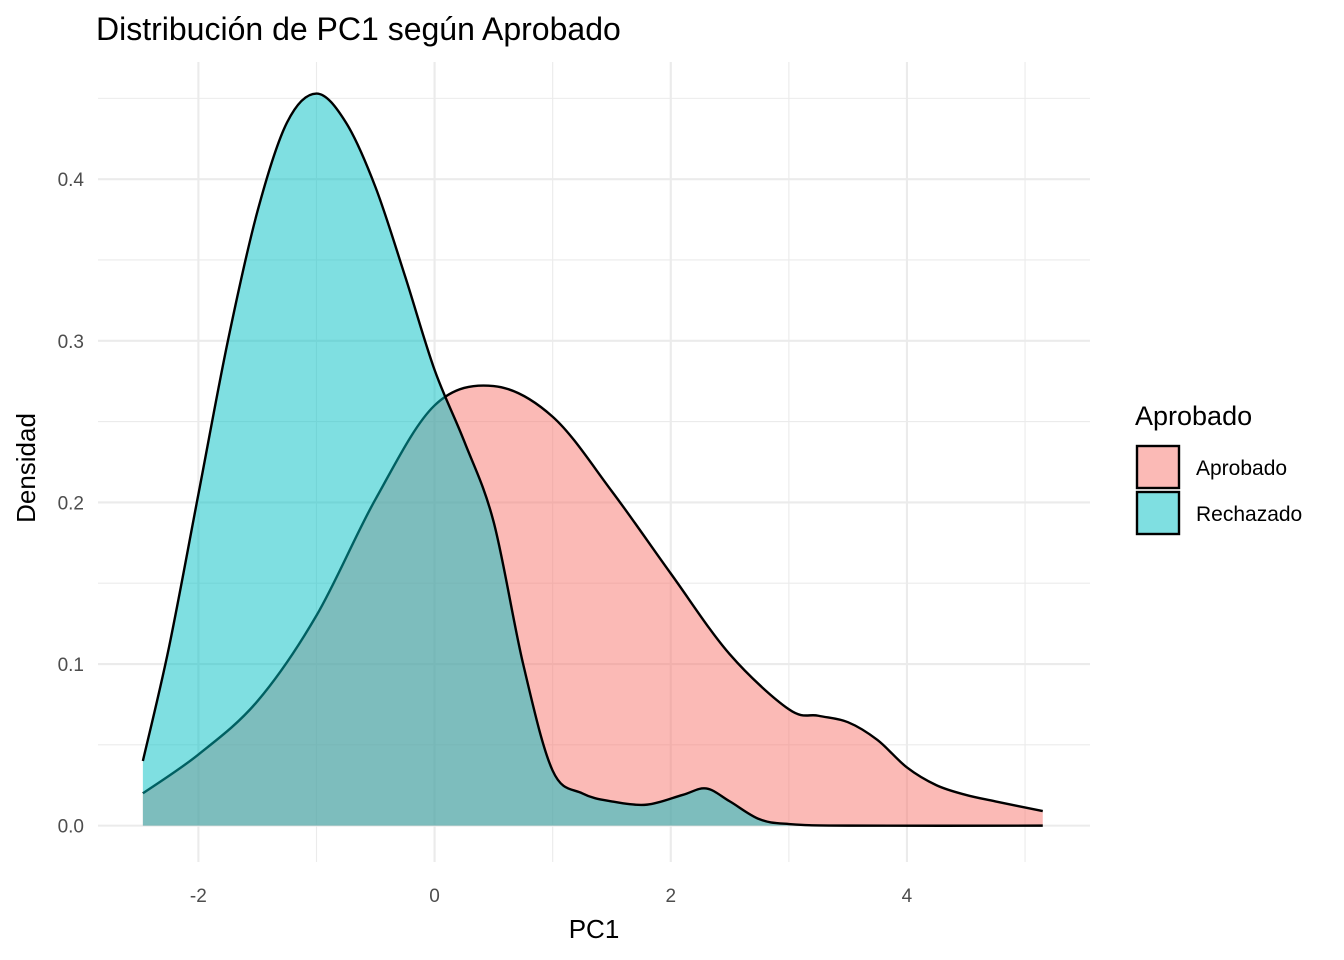 This screenshot has width=1344, height=960. Describe the element at coordinates (907, 896) in the screenshot. I see `x-tick-label: 4` at that location.